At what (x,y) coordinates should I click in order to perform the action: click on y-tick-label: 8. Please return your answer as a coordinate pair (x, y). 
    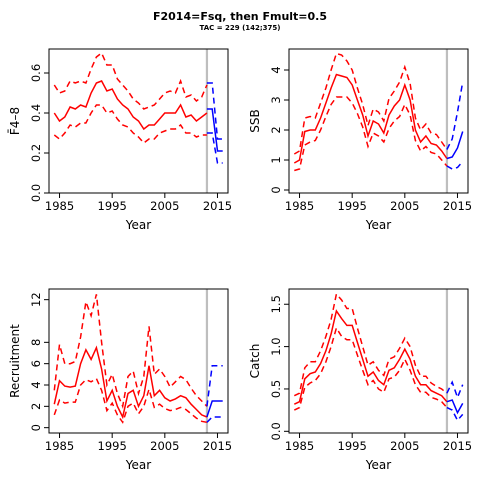
    Looking at the image, I should click on (36, 342).